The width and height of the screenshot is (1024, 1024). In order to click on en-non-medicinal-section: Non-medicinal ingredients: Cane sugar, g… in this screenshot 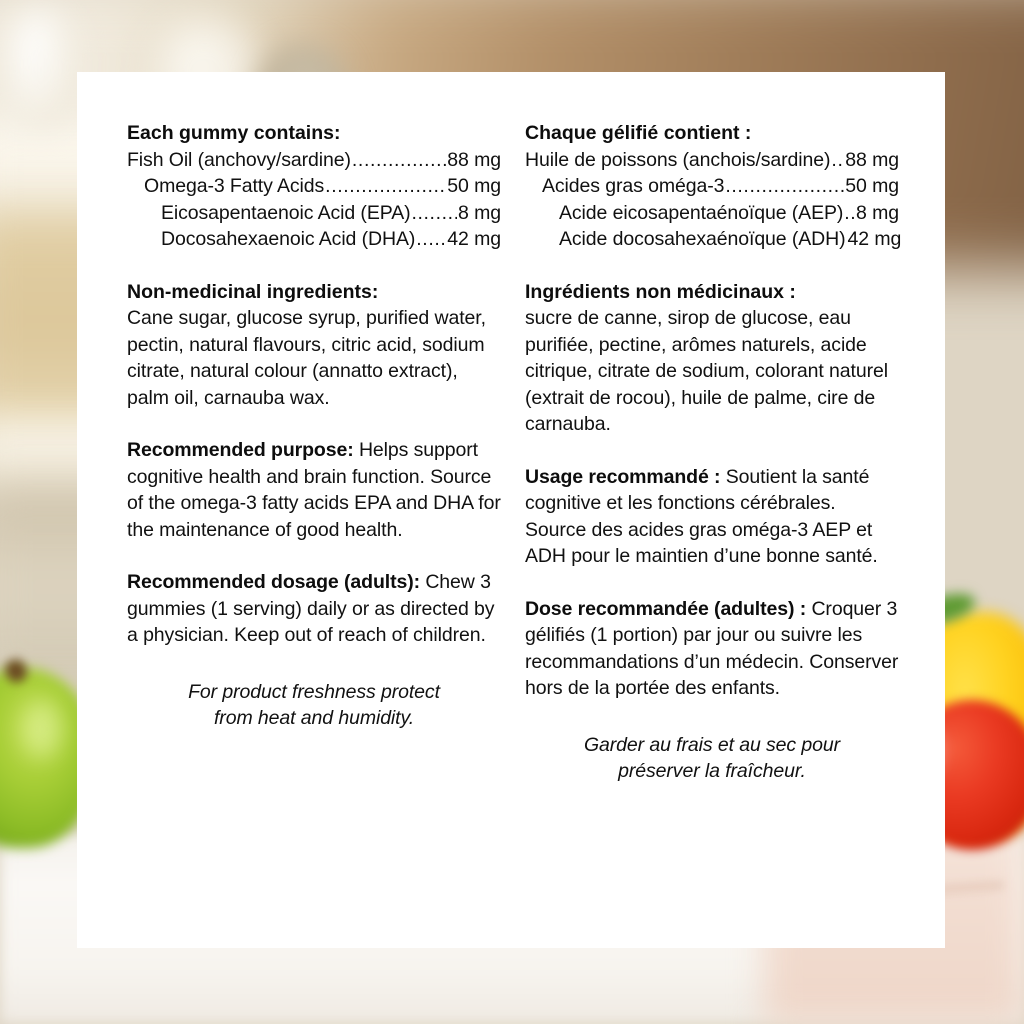, I will do `click(314, 345)`.